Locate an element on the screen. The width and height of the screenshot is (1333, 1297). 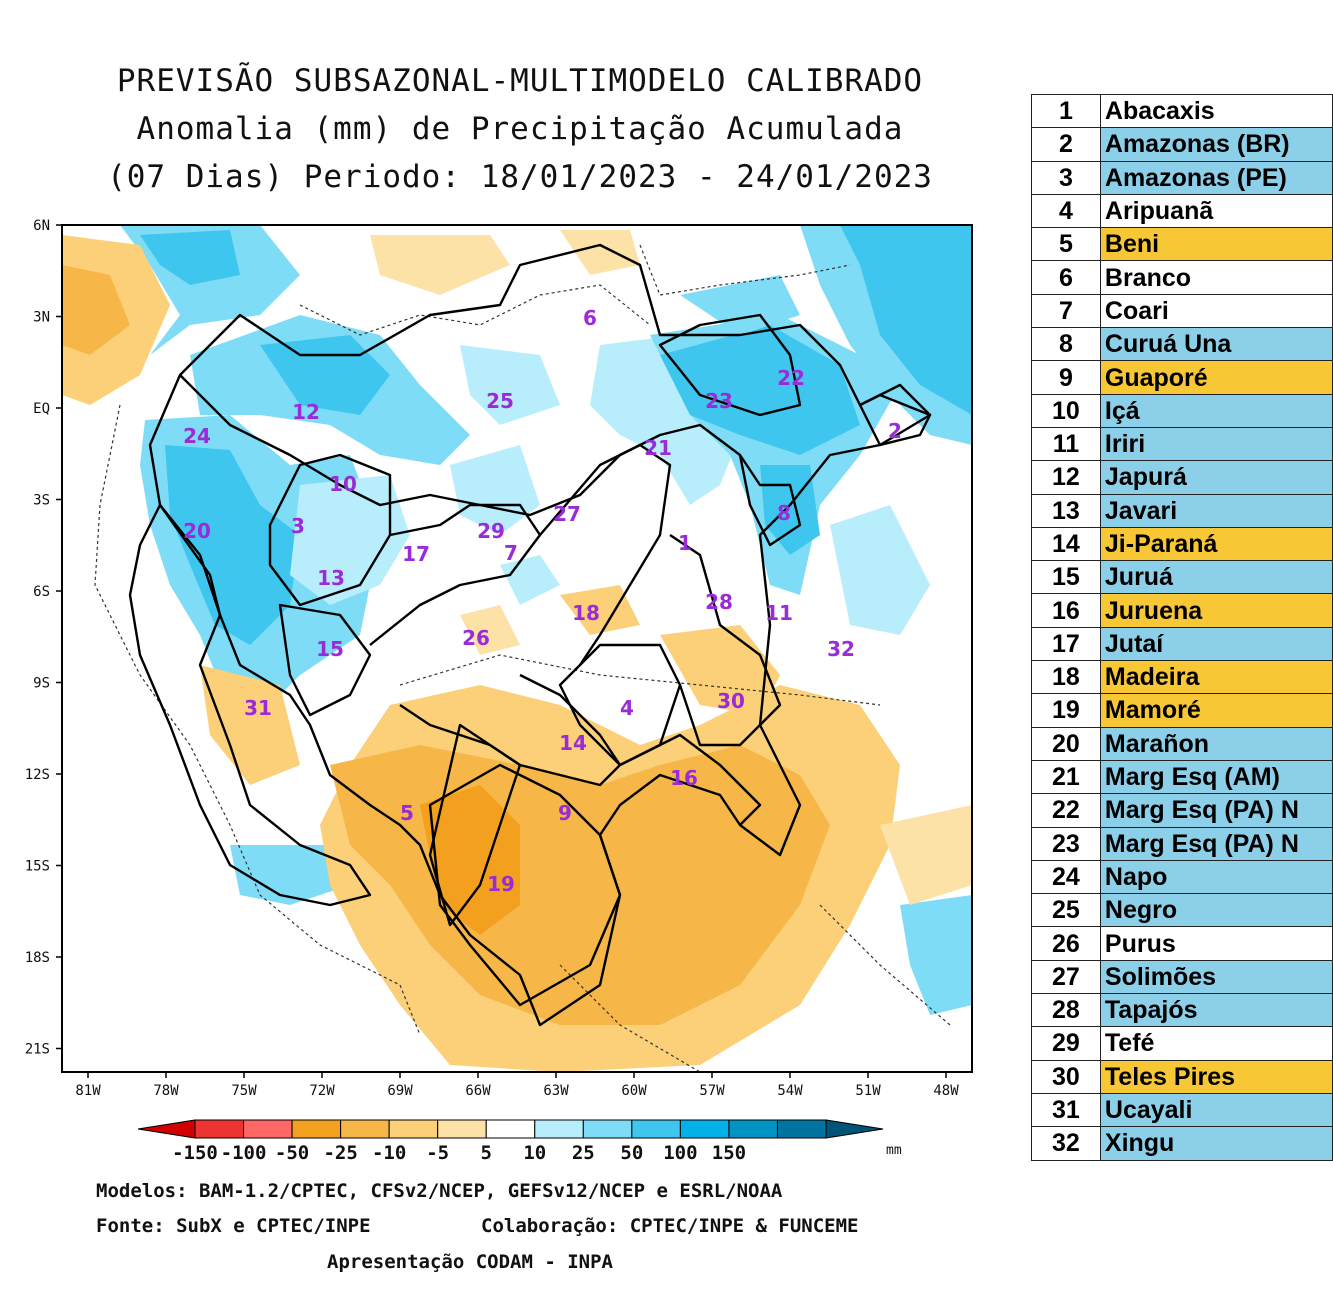
legend-basin-name: Xingu is located at coordinates (1216, 1143).